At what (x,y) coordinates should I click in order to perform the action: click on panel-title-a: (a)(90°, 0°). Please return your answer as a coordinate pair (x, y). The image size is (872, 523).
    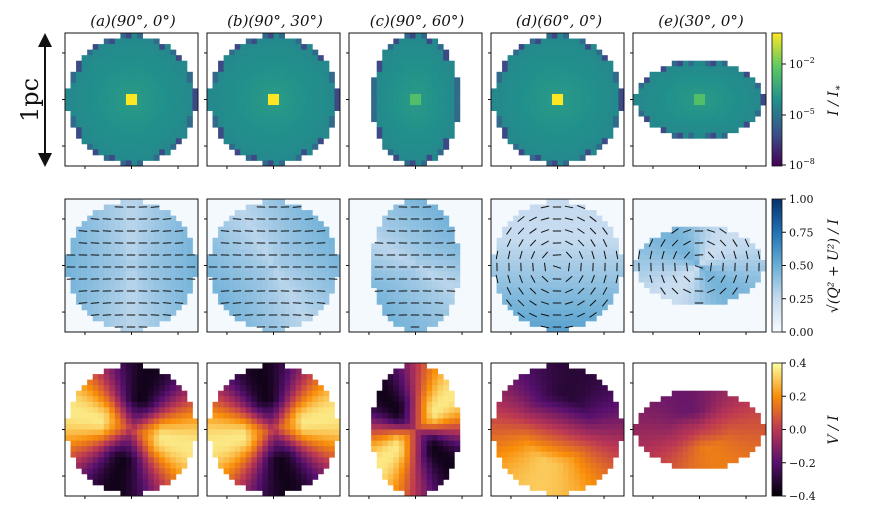
    Looking at the image, I should click on (133, 21).